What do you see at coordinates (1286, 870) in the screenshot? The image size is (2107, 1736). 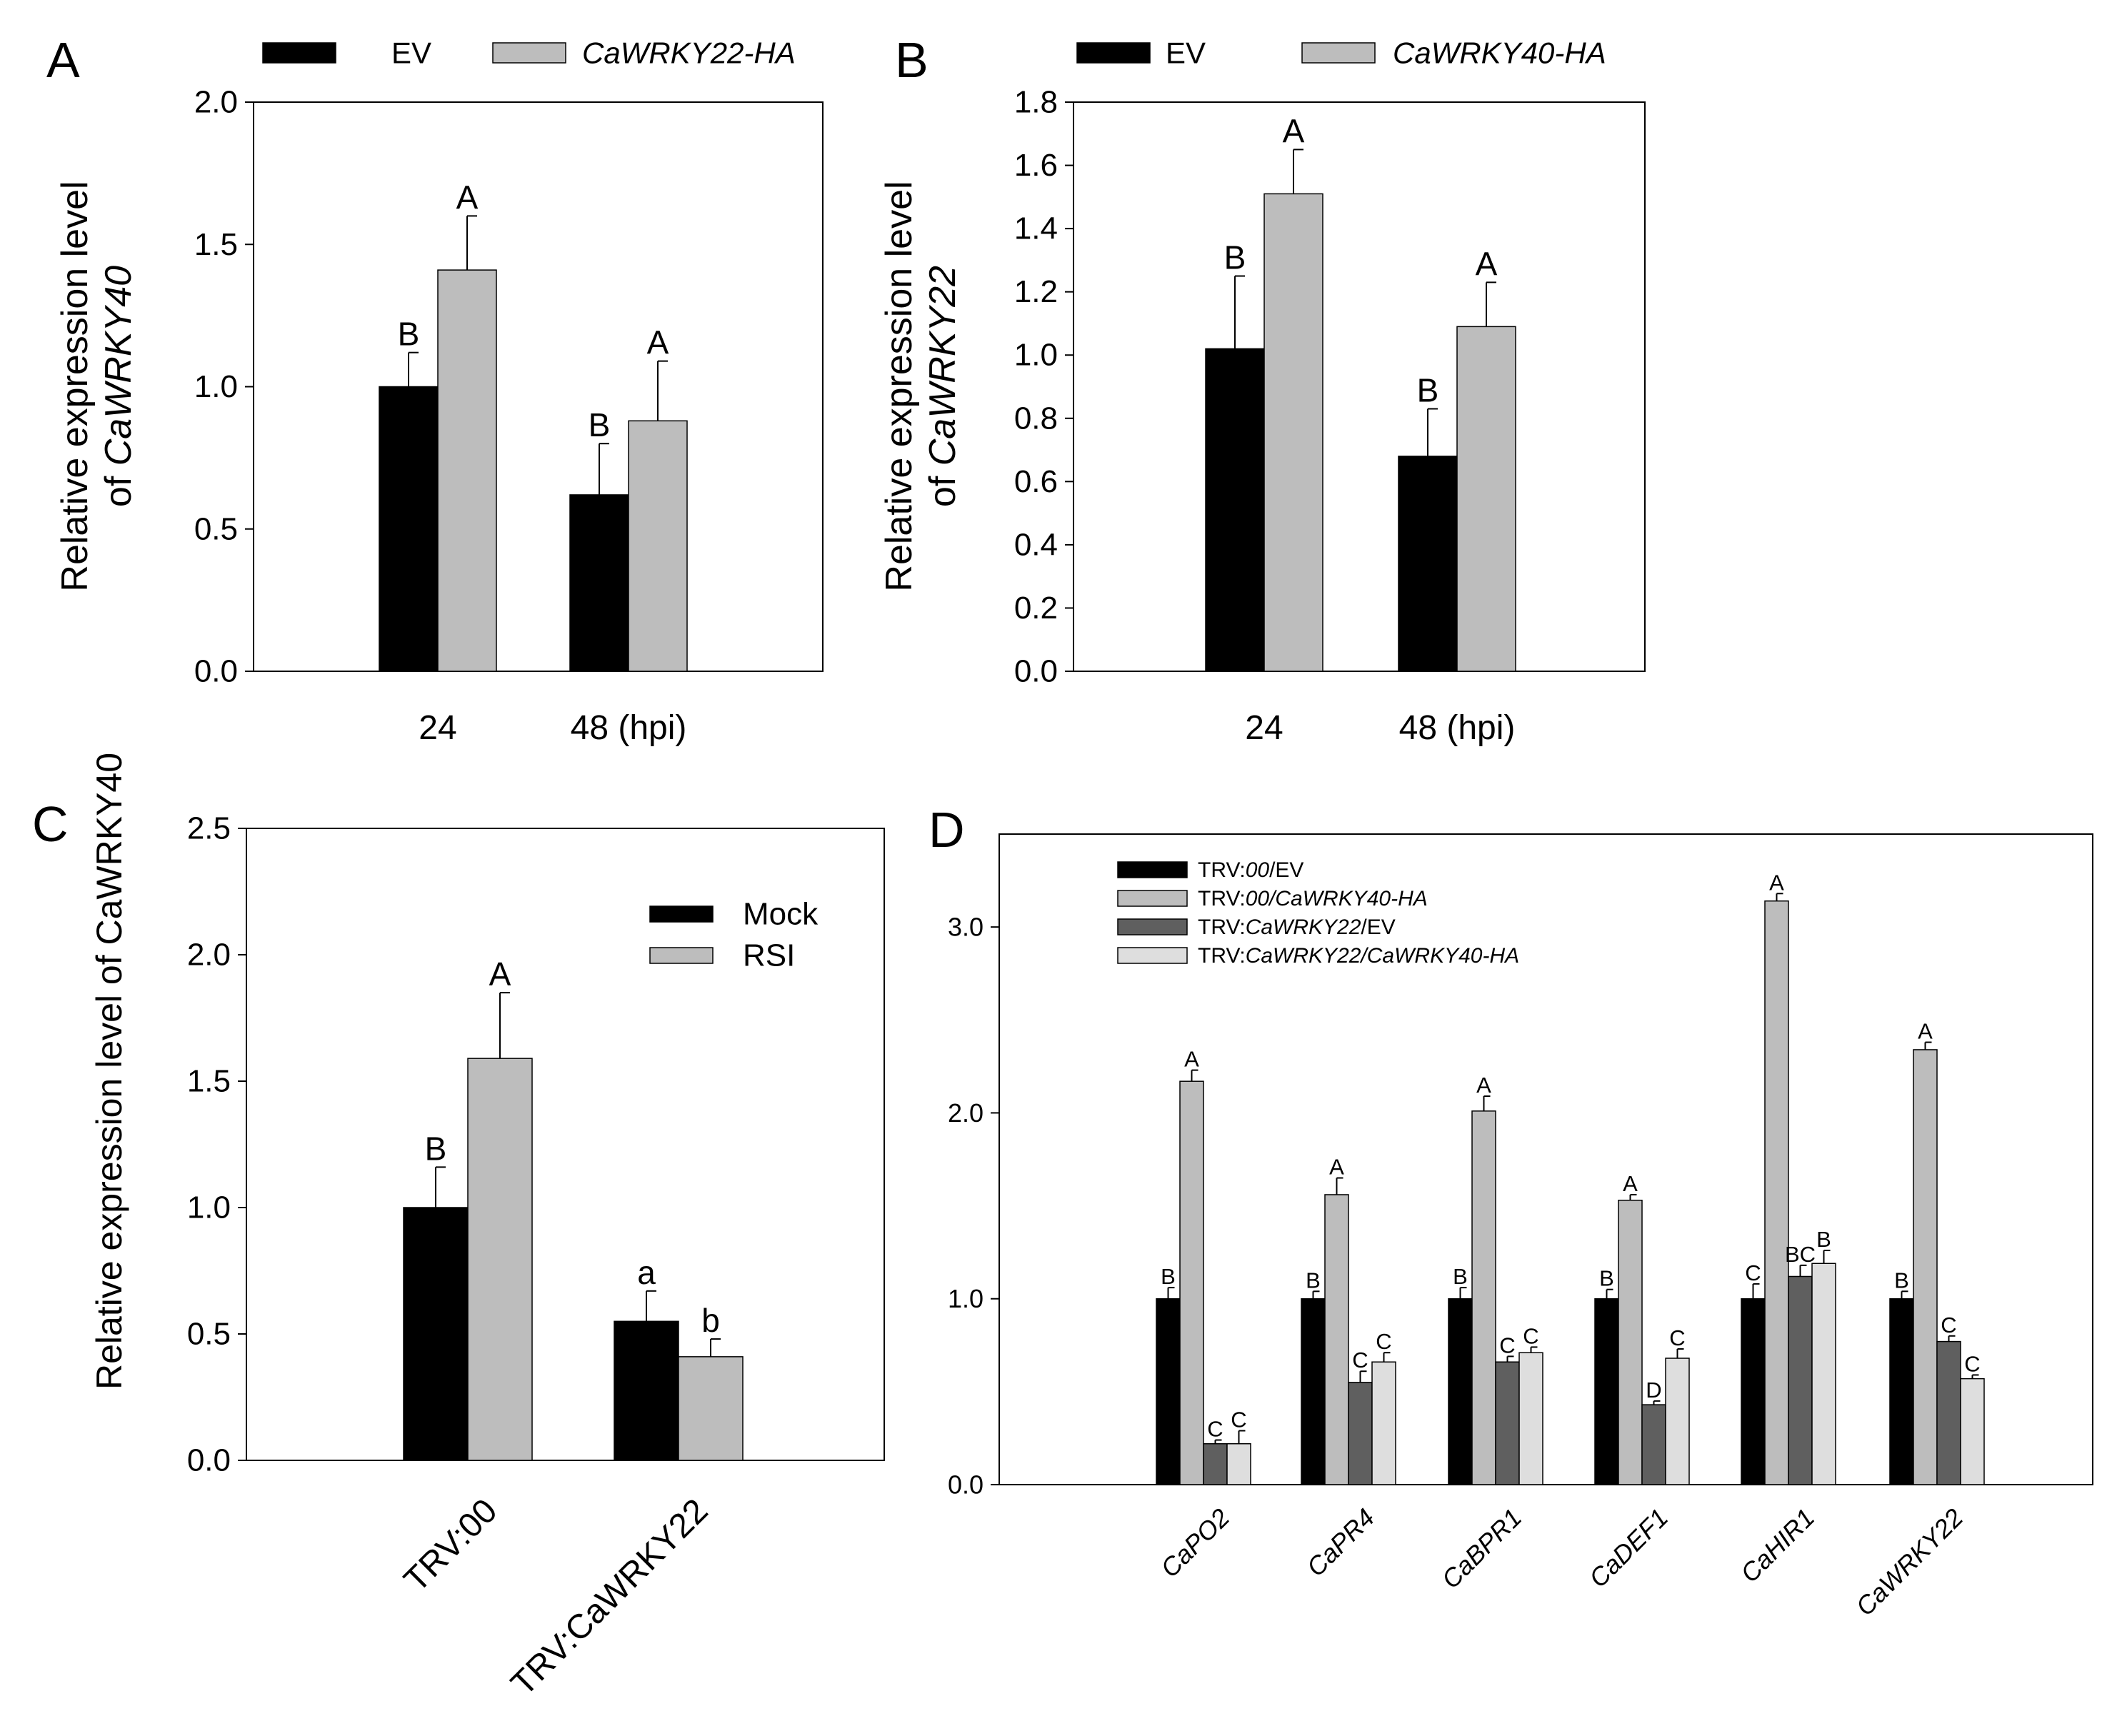 I see `legend-label-part: /EV` at bounding box center [1286, 870].